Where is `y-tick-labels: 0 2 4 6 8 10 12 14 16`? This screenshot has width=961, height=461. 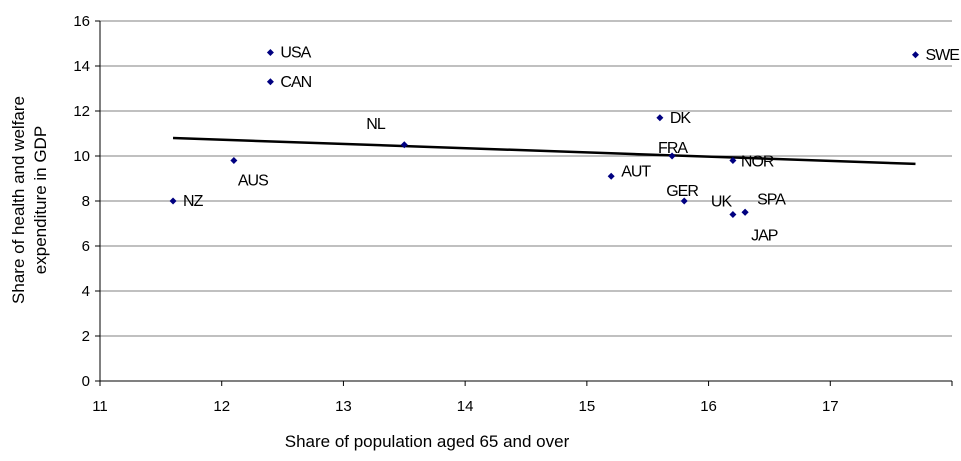 y-tick-labels: 0 2 4 6 8 10 12 14 16 is located at coordinates (81, 201).